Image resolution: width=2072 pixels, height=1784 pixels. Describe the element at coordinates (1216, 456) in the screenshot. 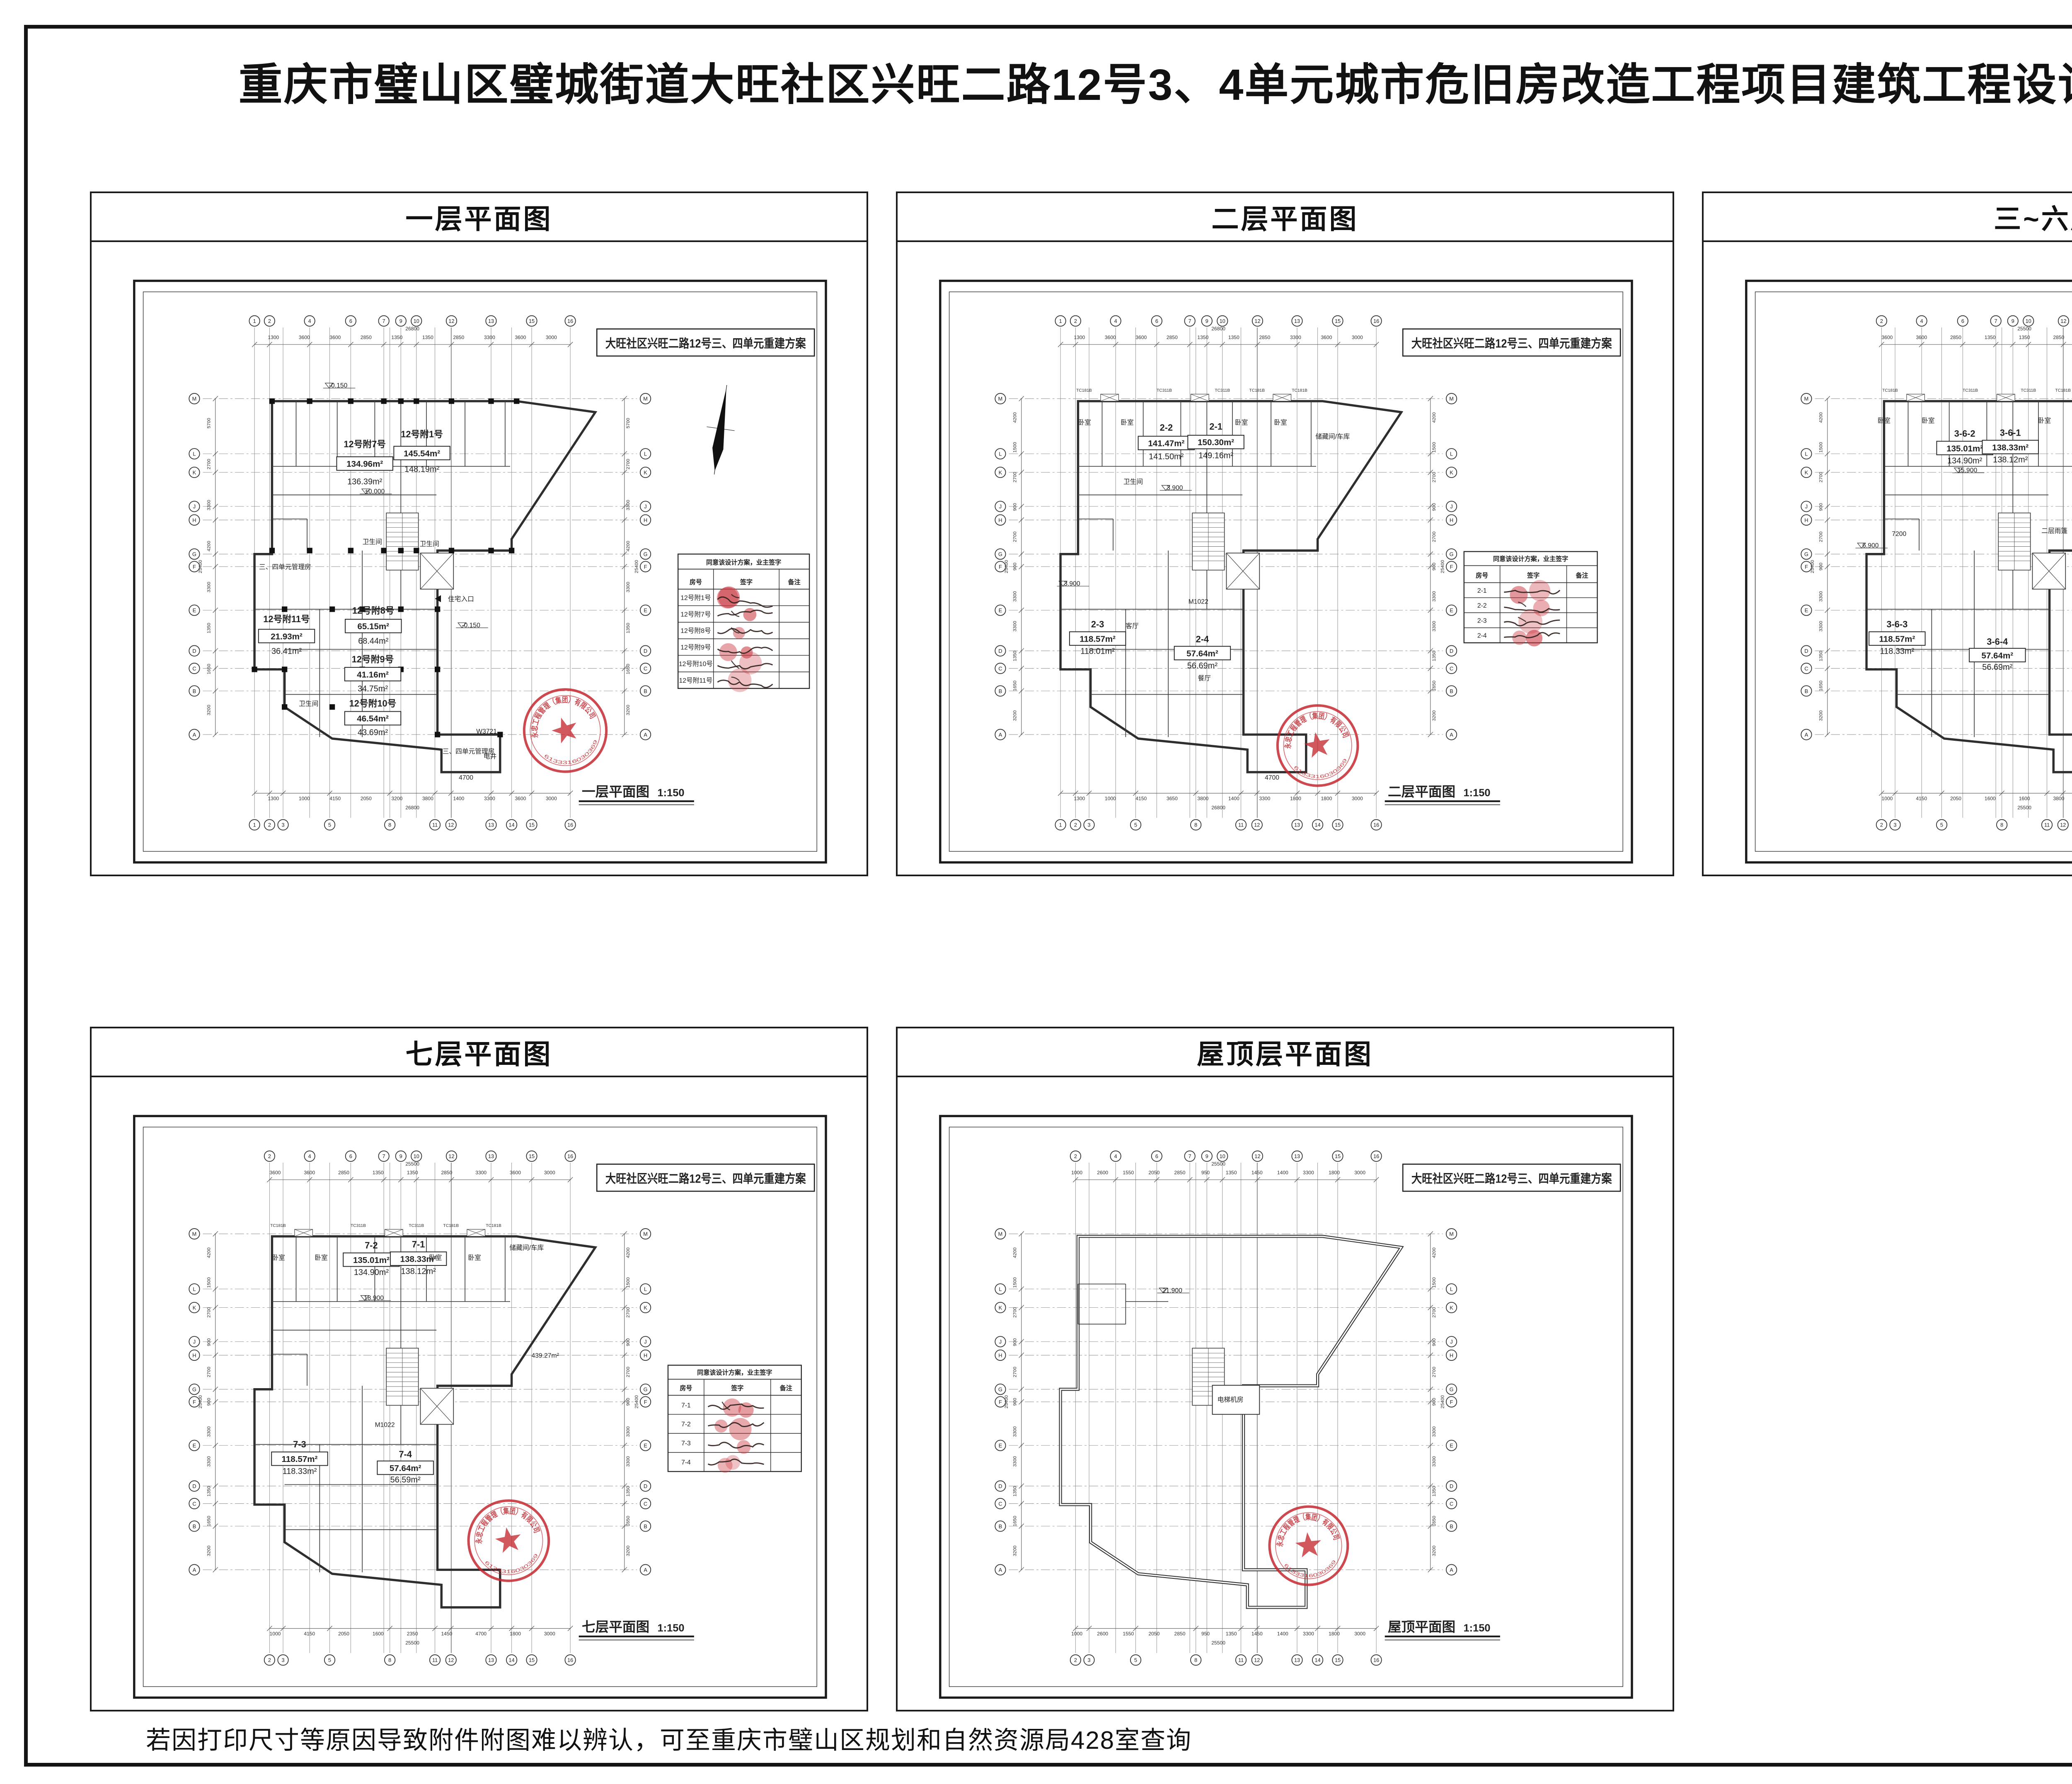

I see `unit-area-secondary: 149.16m²` at that location.